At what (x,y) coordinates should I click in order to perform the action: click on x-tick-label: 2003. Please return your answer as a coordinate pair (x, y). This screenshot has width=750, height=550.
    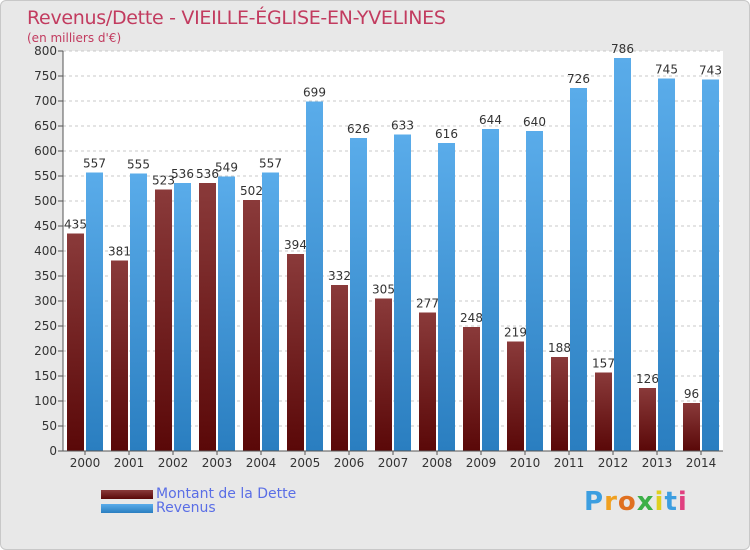
    Looking at the image, I should click on (217, 463).